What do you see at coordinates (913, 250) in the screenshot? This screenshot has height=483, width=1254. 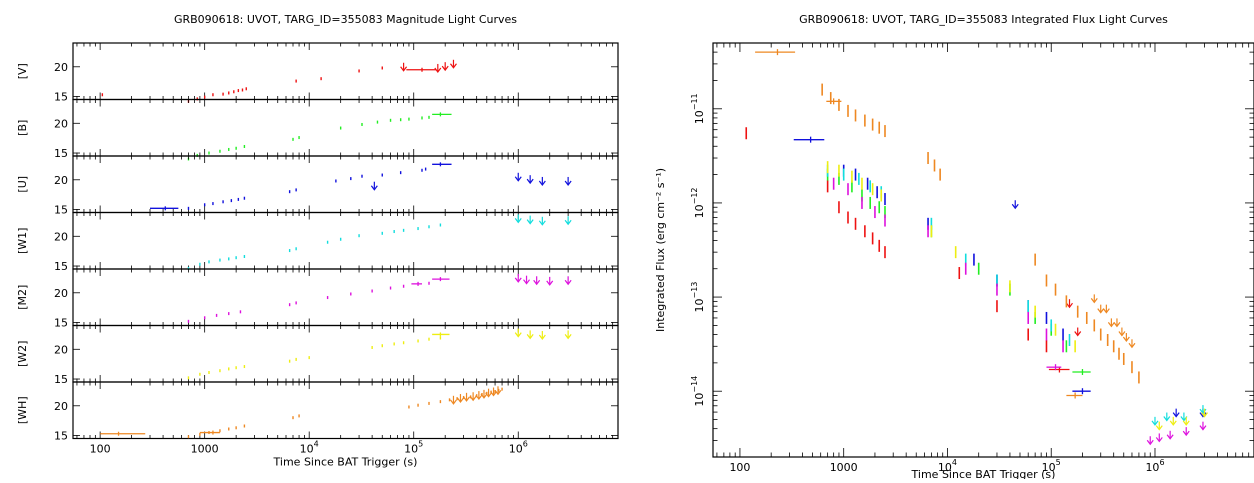 I see `flux-series-v` at bounding box center [913, 250].